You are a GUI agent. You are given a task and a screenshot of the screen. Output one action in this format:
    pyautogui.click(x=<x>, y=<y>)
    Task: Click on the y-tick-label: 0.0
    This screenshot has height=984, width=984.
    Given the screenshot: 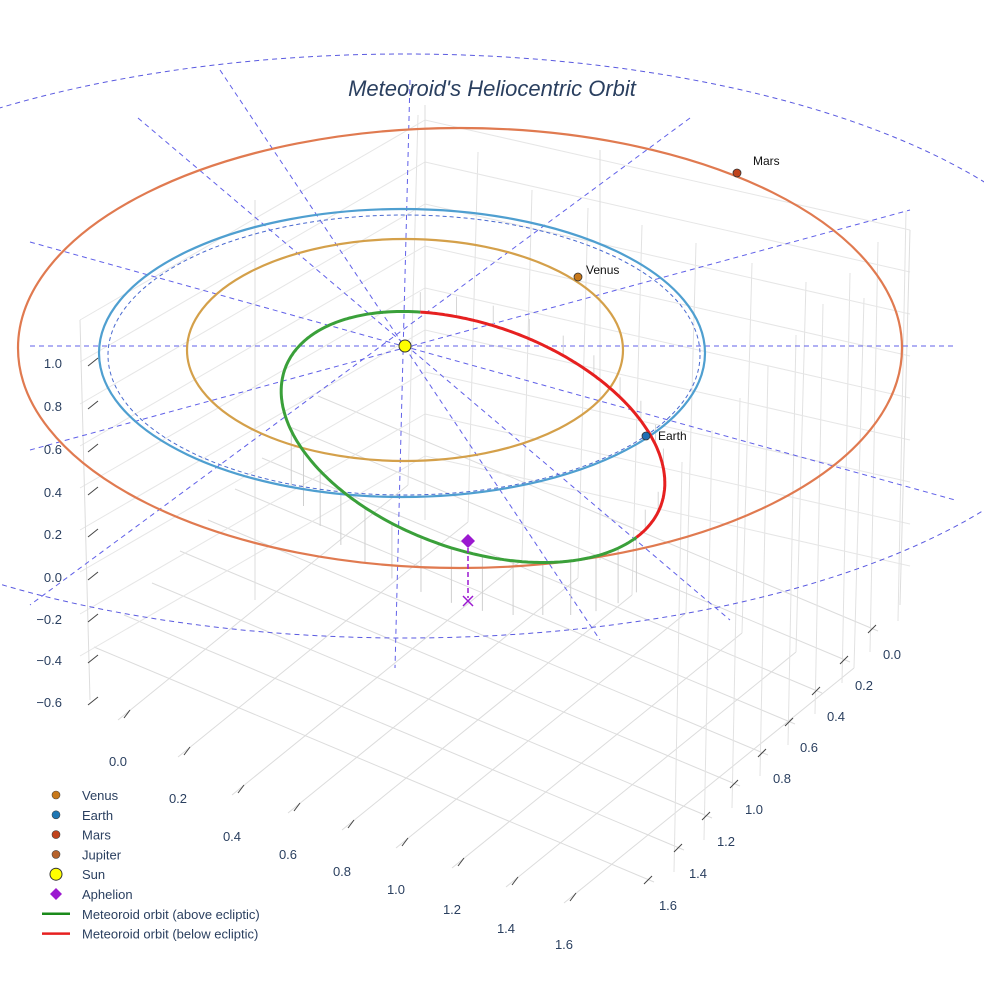 What is the action you would take?
    pyautogui.click(x=892, y=654)
    